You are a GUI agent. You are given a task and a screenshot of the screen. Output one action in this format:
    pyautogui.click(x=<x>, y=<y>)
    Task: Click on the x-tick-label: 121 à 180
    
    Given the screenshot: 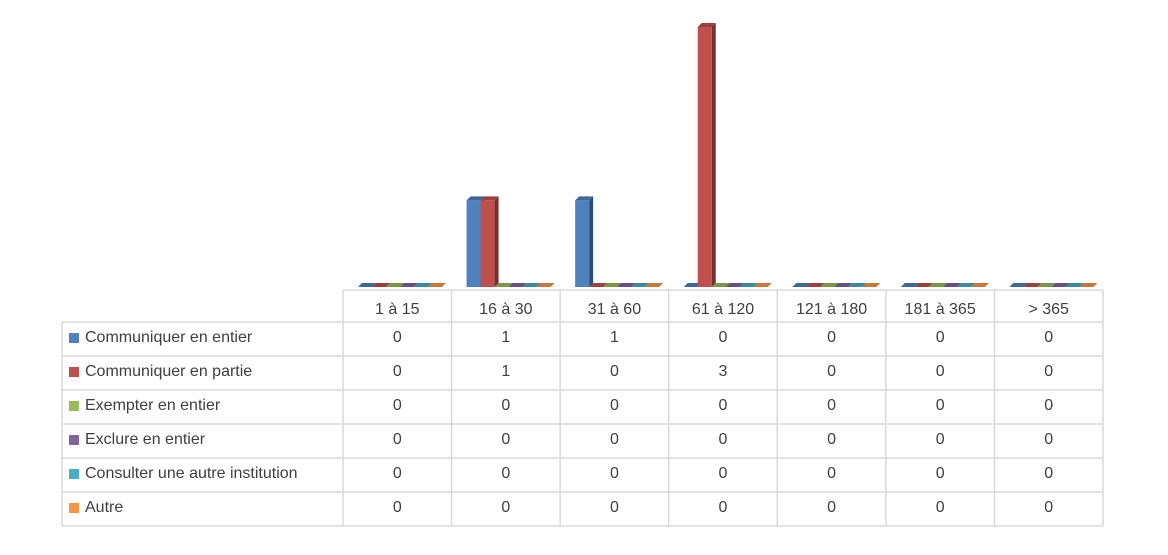 What is the action you would take?
    pyautogui.click(x=831, y=309)
    